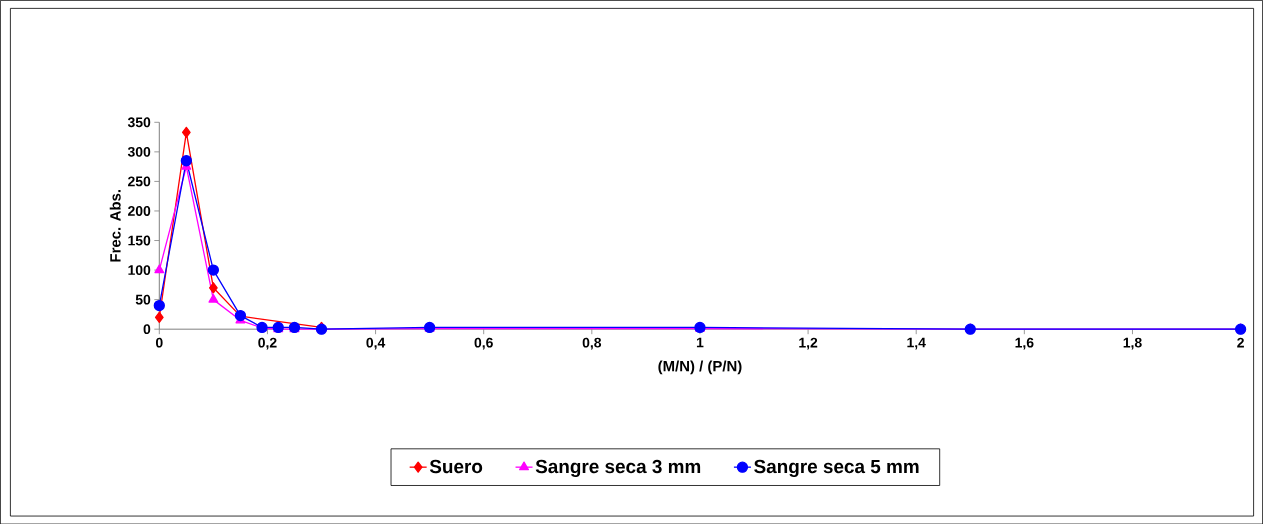 Image resolution: width=1263 pixels, height=524 pixels. What do you see at coordinates (808, 343) in the screenshot?
I see `x-tick-label: 1,2` at bounding box center [808, 343].